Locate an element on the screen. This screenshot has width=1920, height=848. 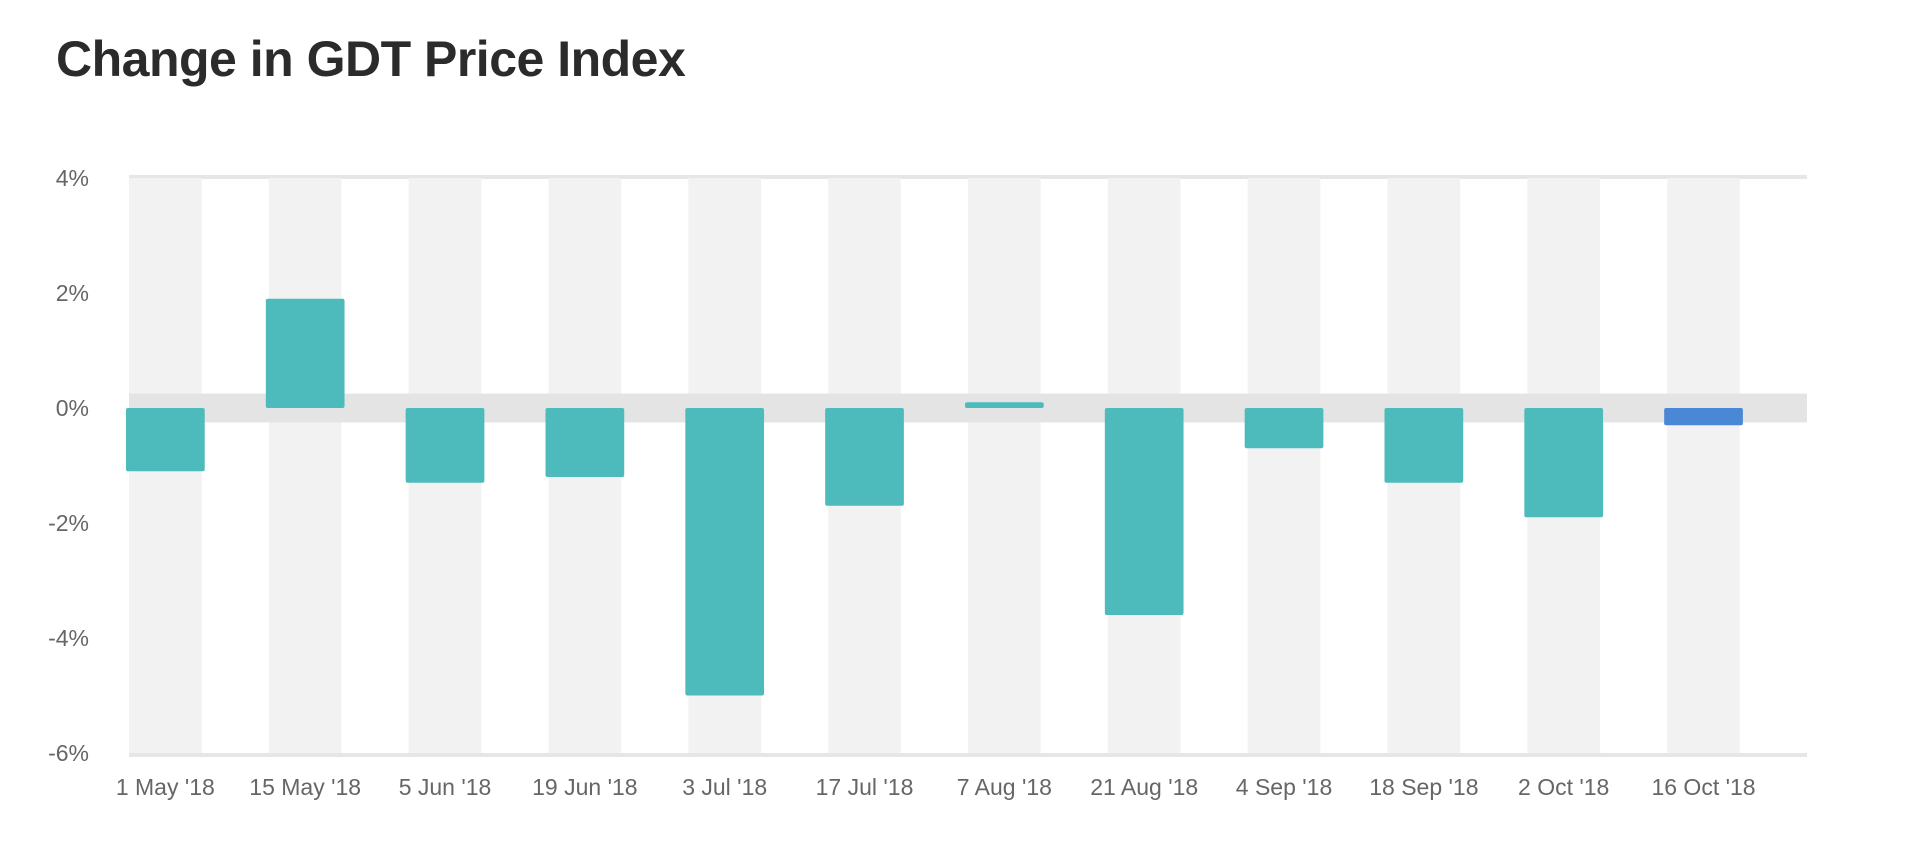
plot-bottom-line is located at coordinates (968, 755).